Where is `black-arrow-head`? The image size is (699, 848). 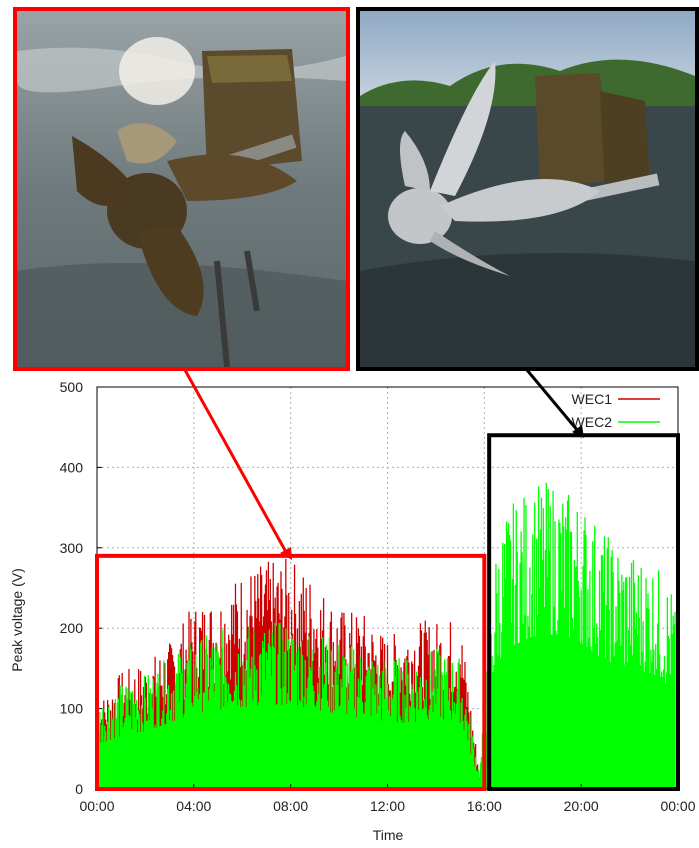 black-arrow-head is located at coordinates (578, 431).